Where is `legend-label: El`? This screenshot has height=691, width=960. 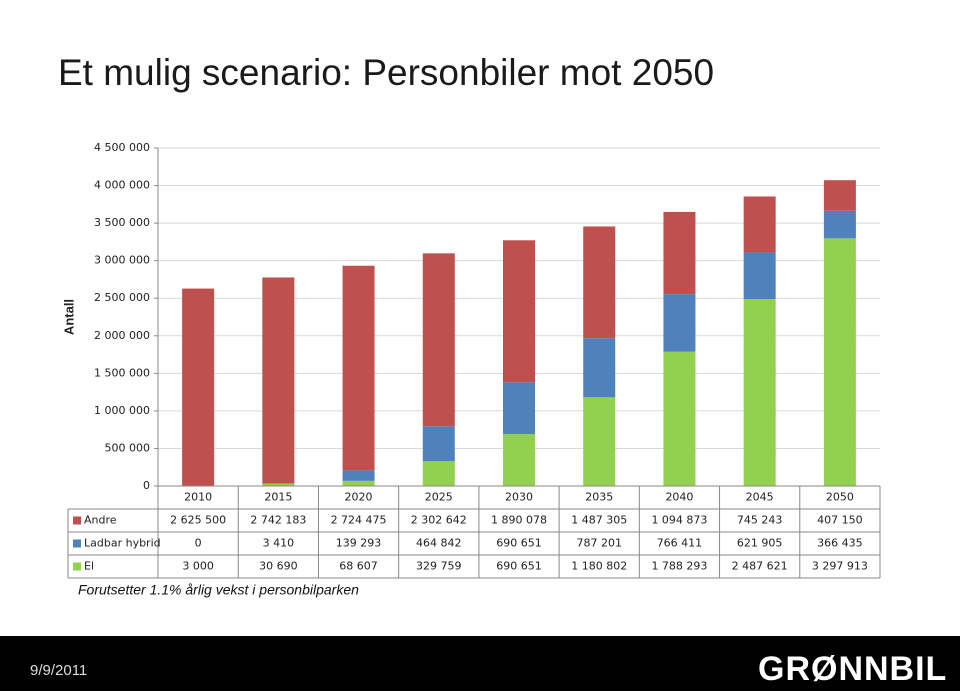
legend-label: El is located at coordinates (89, 566).